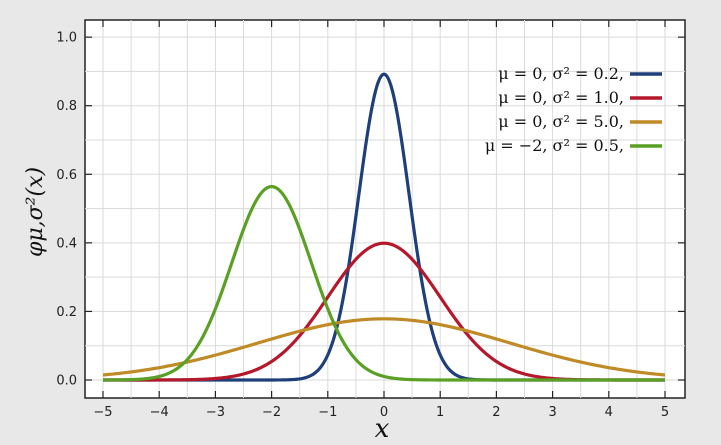 The width and height of the screenshot is (721, 445). Describe the element at coordinates (66, 381) in the screenshot. I see `y-tick-label: 0.0` at that location.